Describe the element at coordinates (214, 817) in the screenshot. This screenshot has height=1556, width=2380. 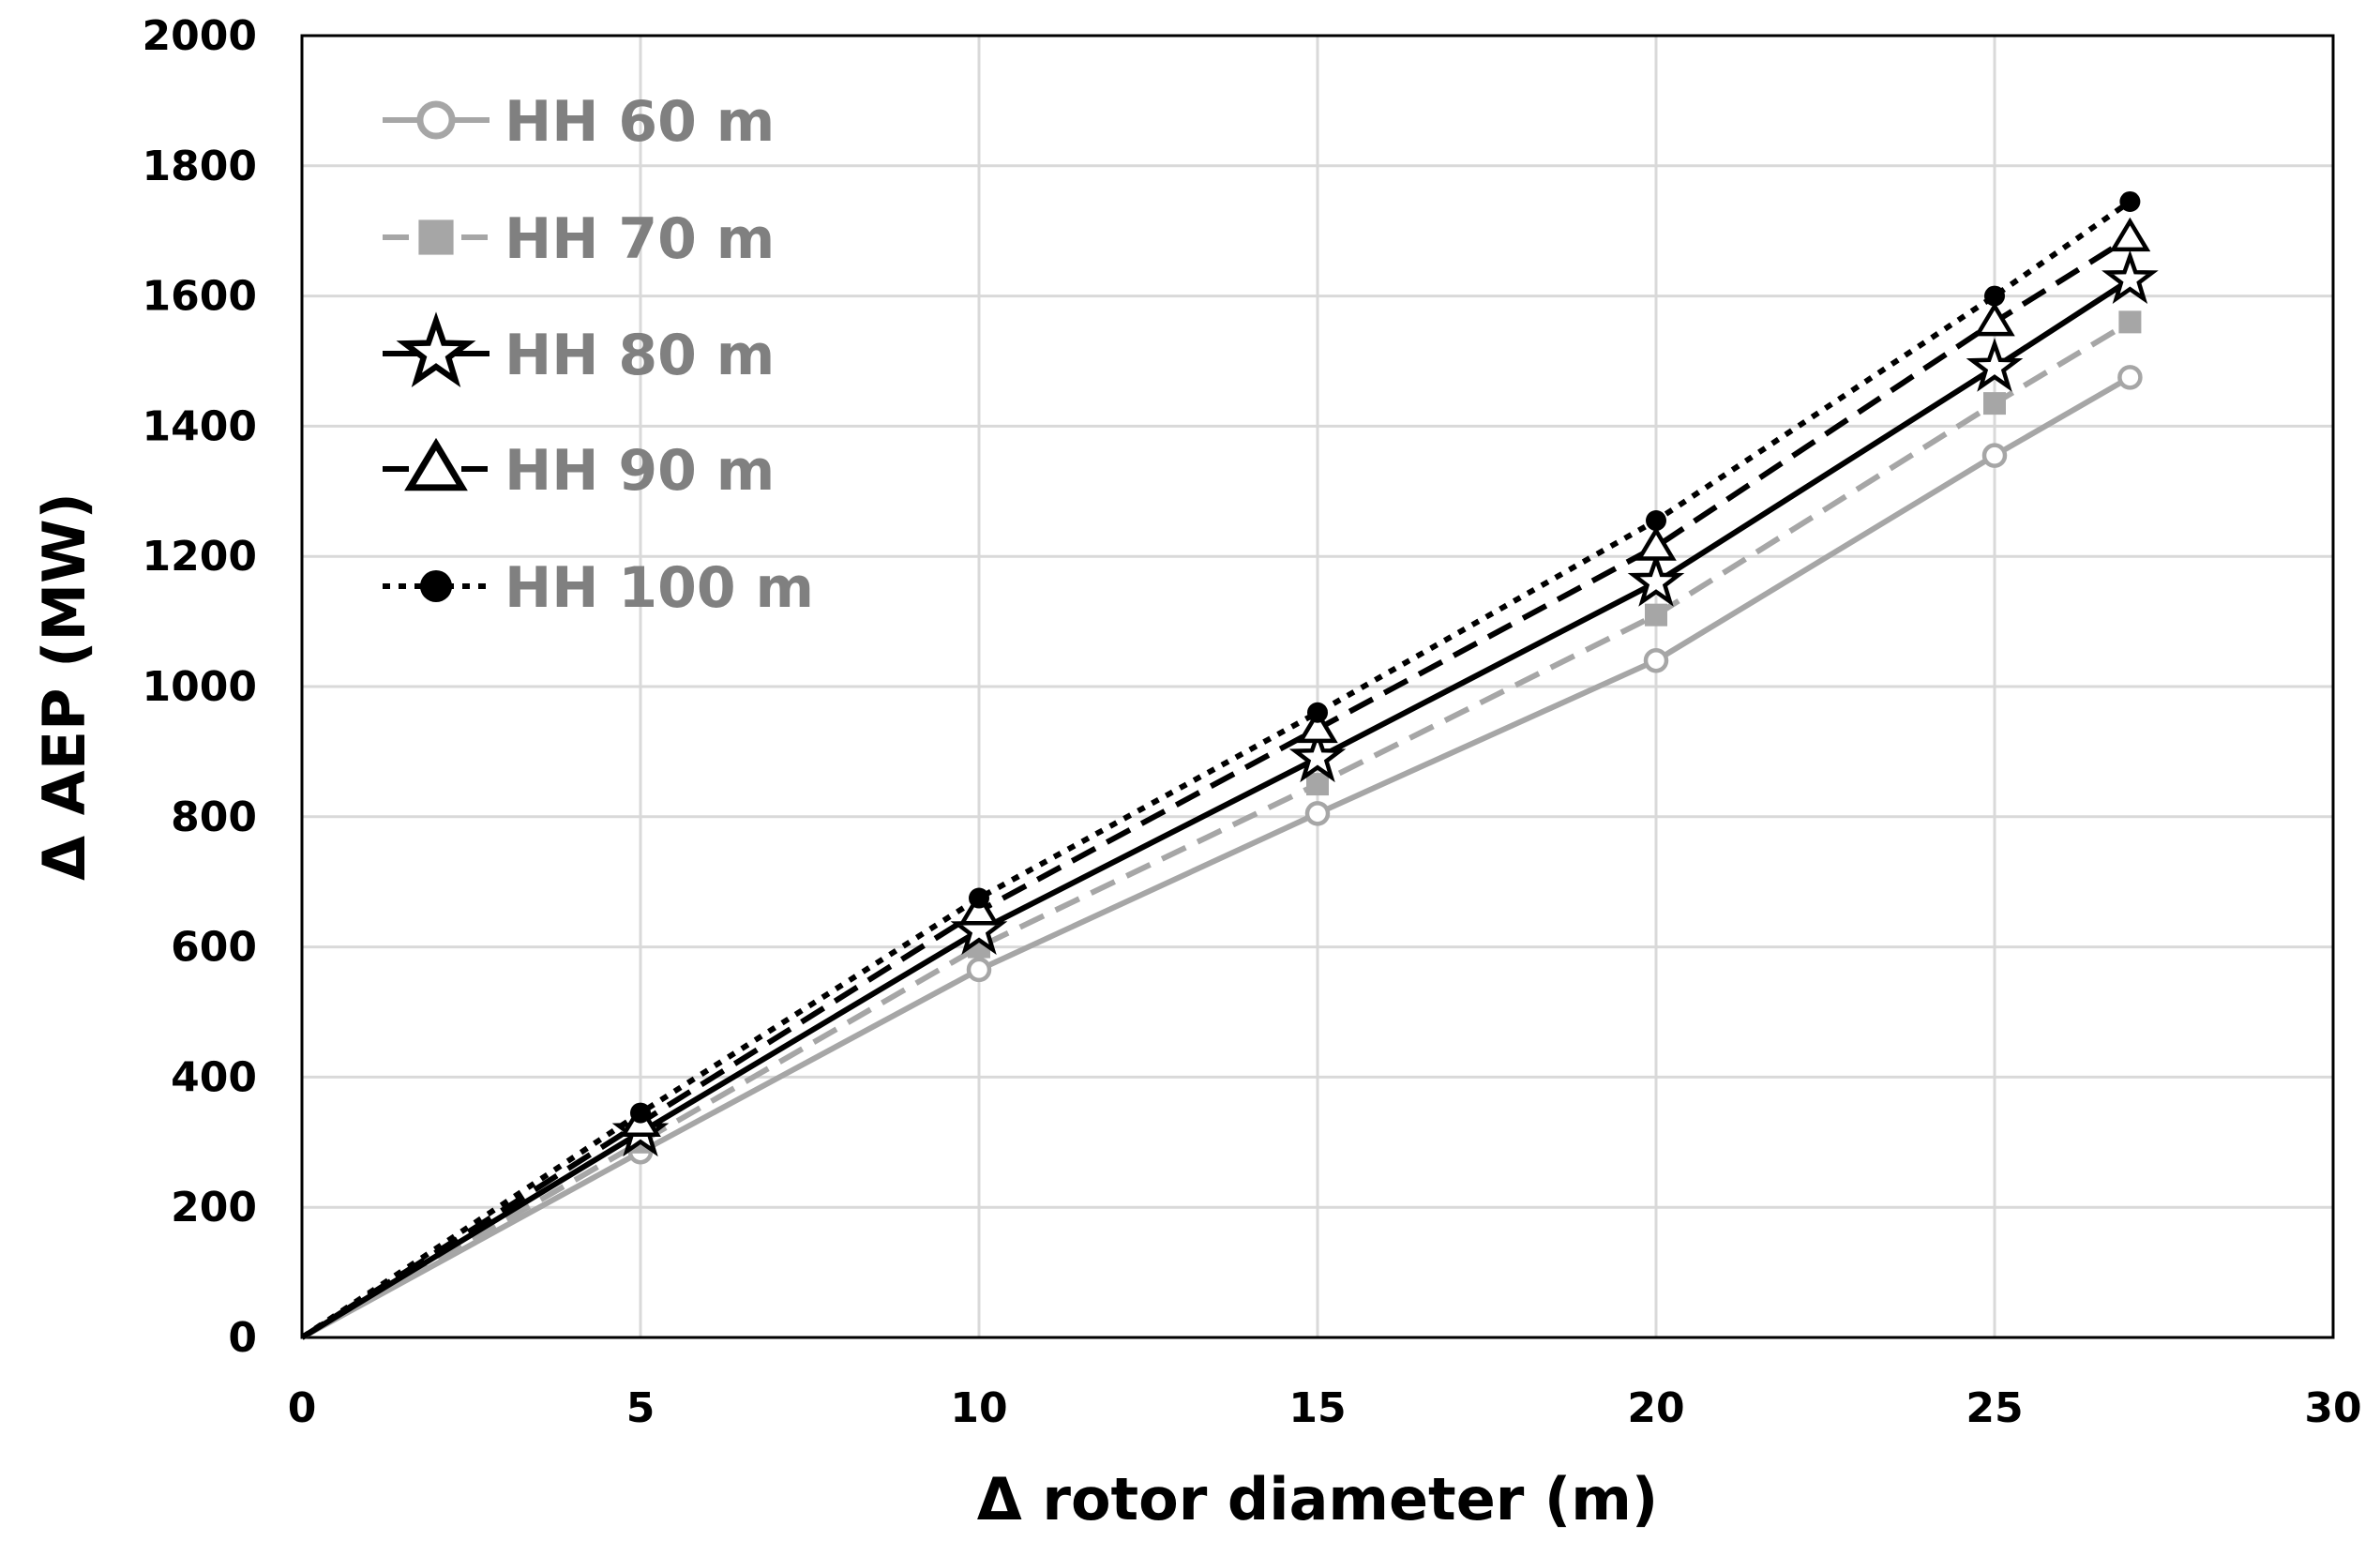
I see `y-tick-label: 800` at that location.